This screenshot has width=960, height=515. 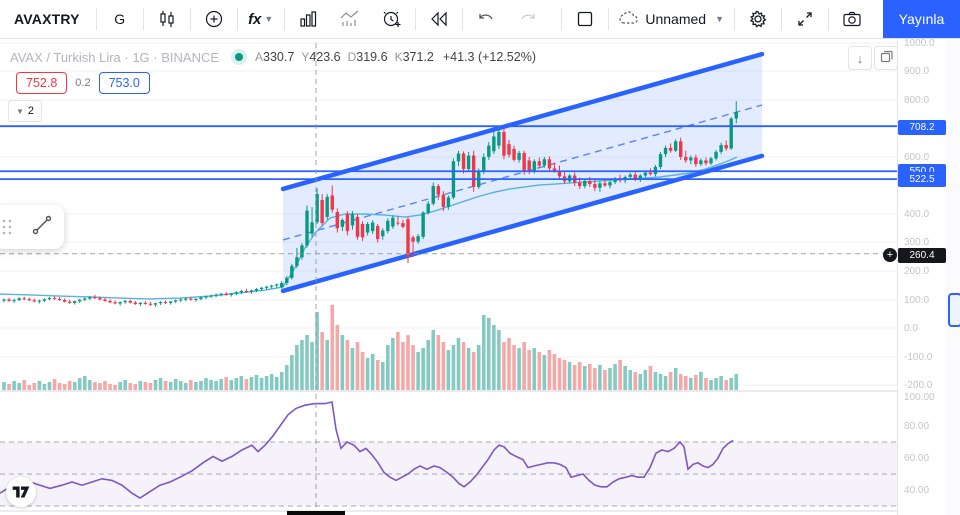 What do you see at coordinates (10, 227) in the screenshot?
I see `drag-handle` at bounding box center [10, 227].